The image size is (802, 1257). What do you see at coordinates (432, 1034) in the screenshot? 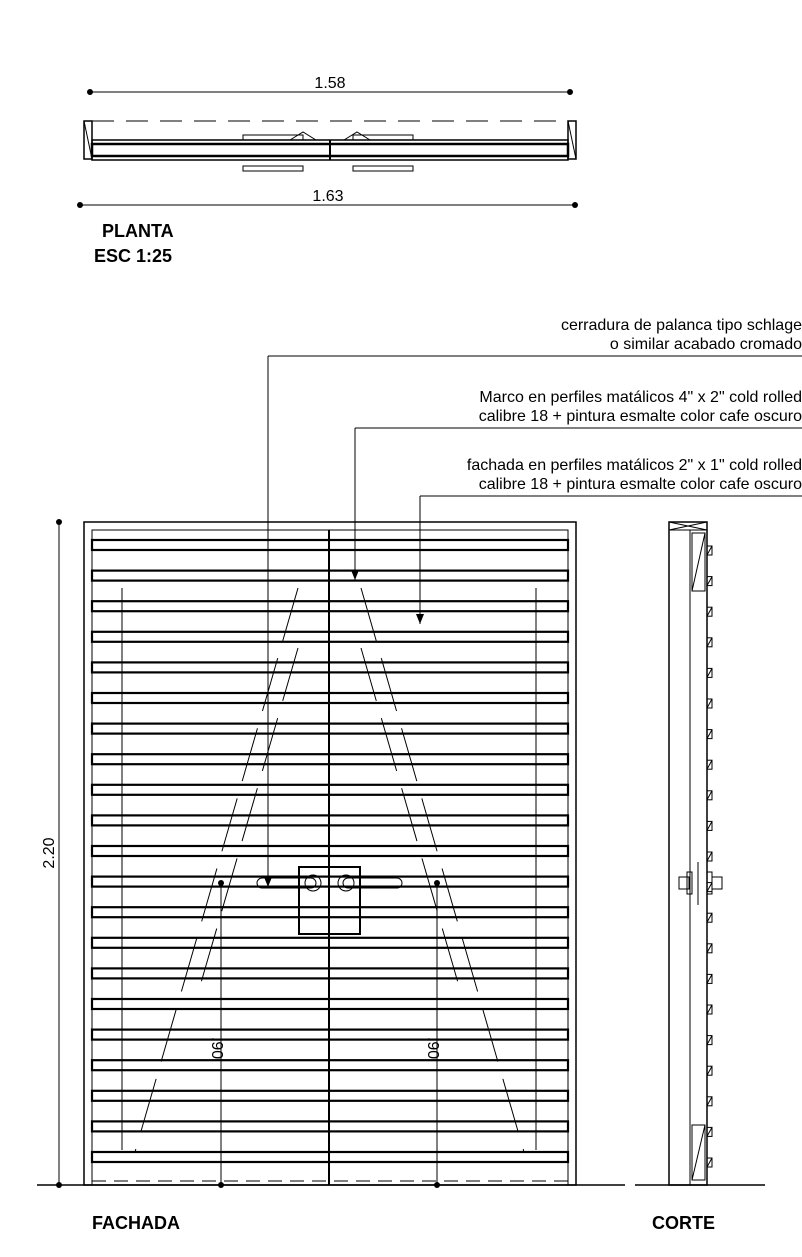
I see `handle-height-dim-right: .90` at bounding box center [432, 1034].